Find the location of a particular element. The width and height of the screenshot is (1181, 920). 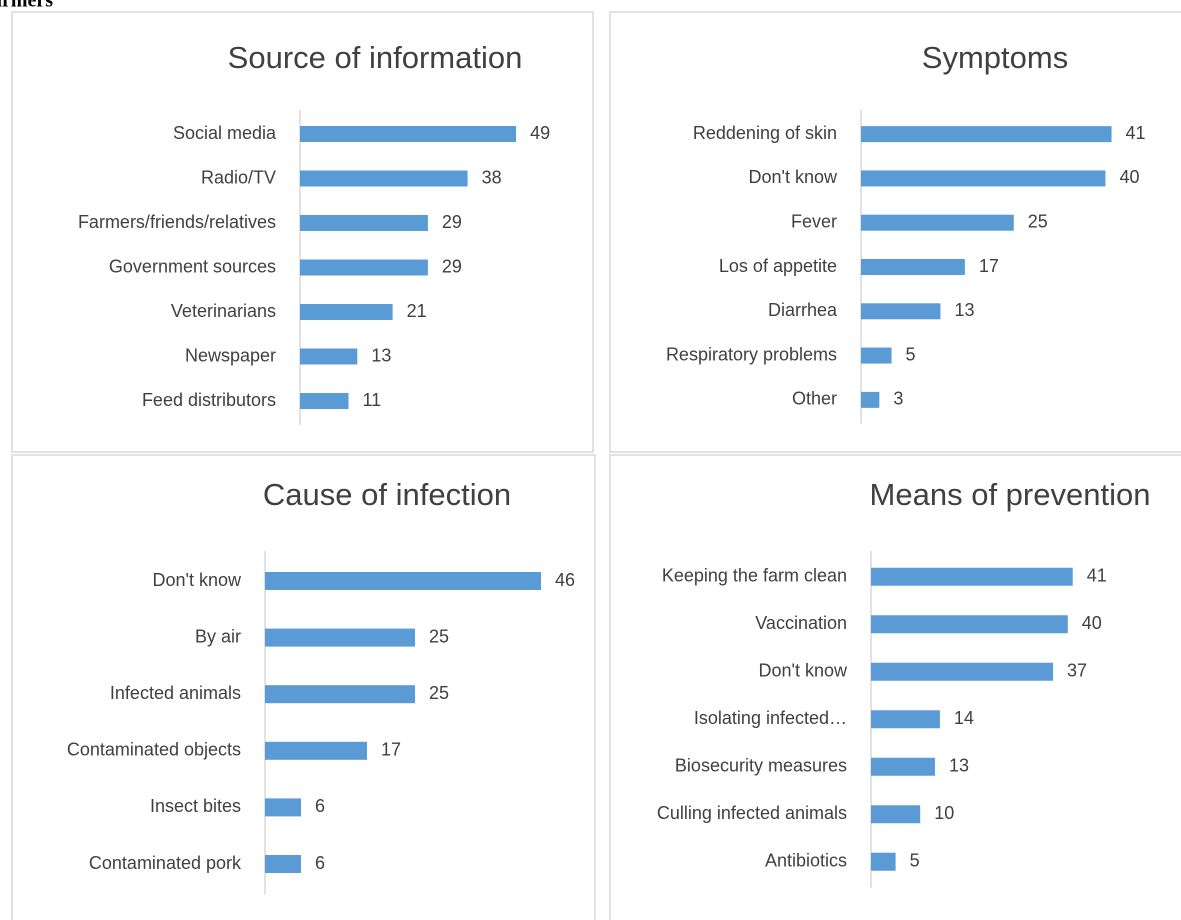

y-tick-label: Farmers/friends/relatives is located at coordinates (177, 222).